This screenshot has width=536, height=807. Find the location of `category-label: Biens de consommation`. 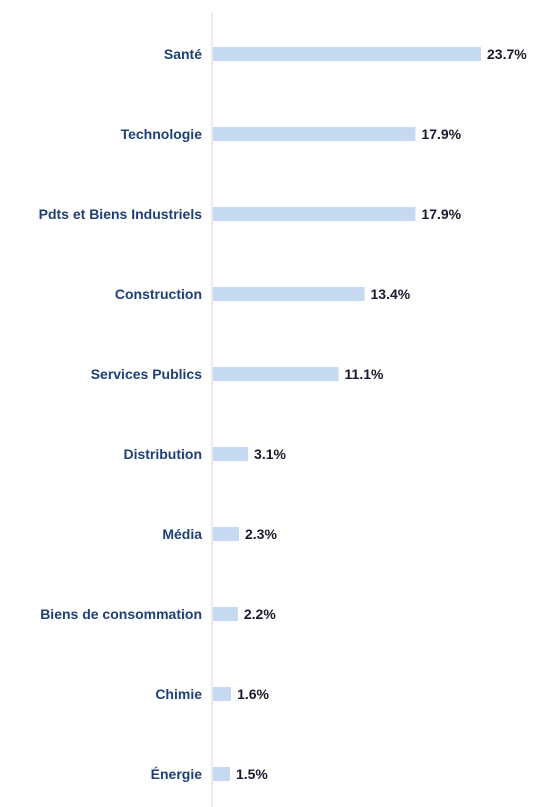

category-label: Biens de consommation is located at coordinates (121, 614).